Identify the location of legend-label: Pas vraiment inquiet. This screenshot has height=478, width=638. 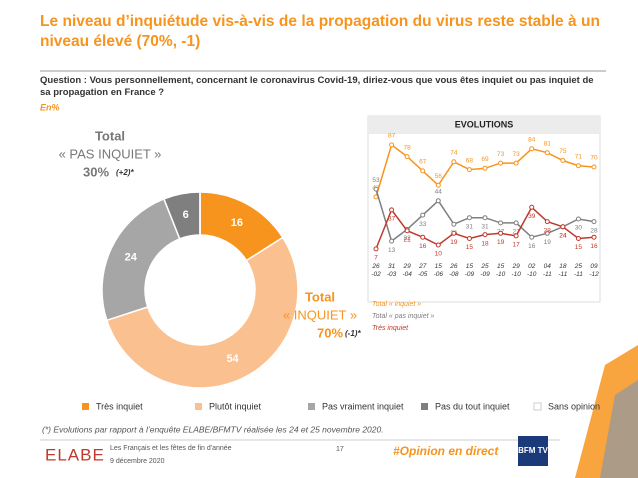
(363, 406).